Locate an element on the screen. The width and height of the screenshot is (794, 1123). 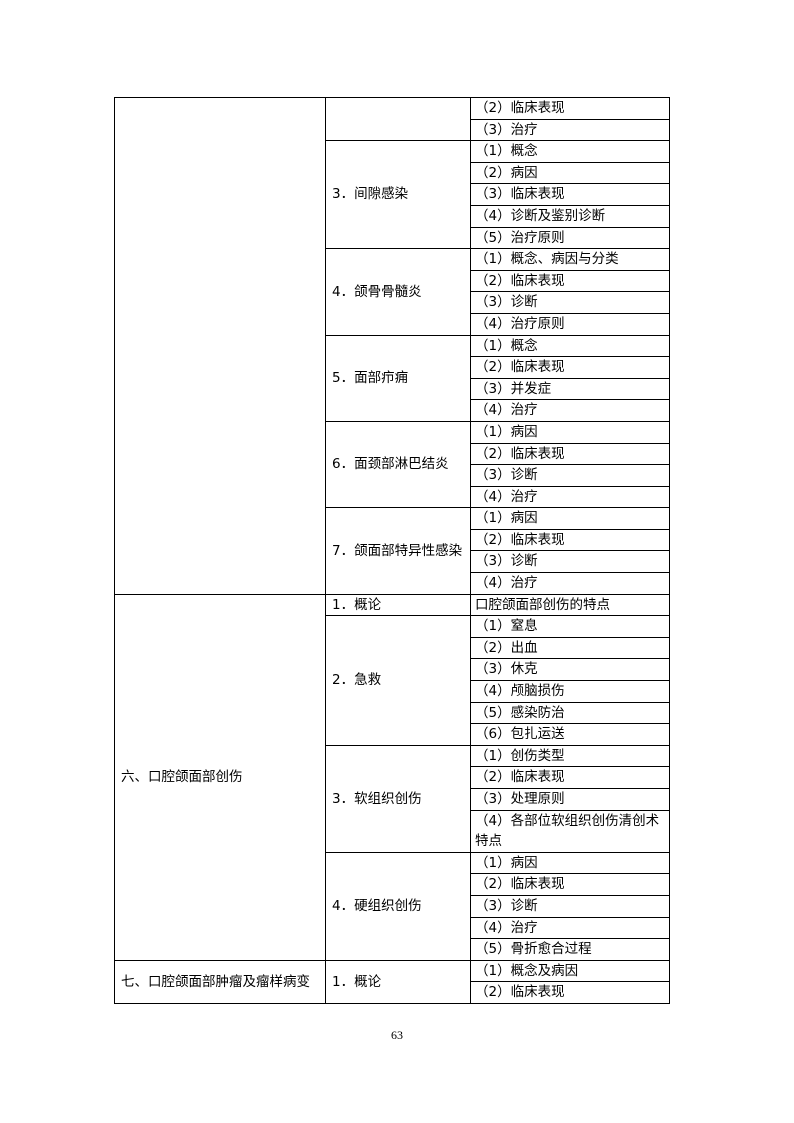
table-row: （3）处理原则 is located at coordinates (392, 799).